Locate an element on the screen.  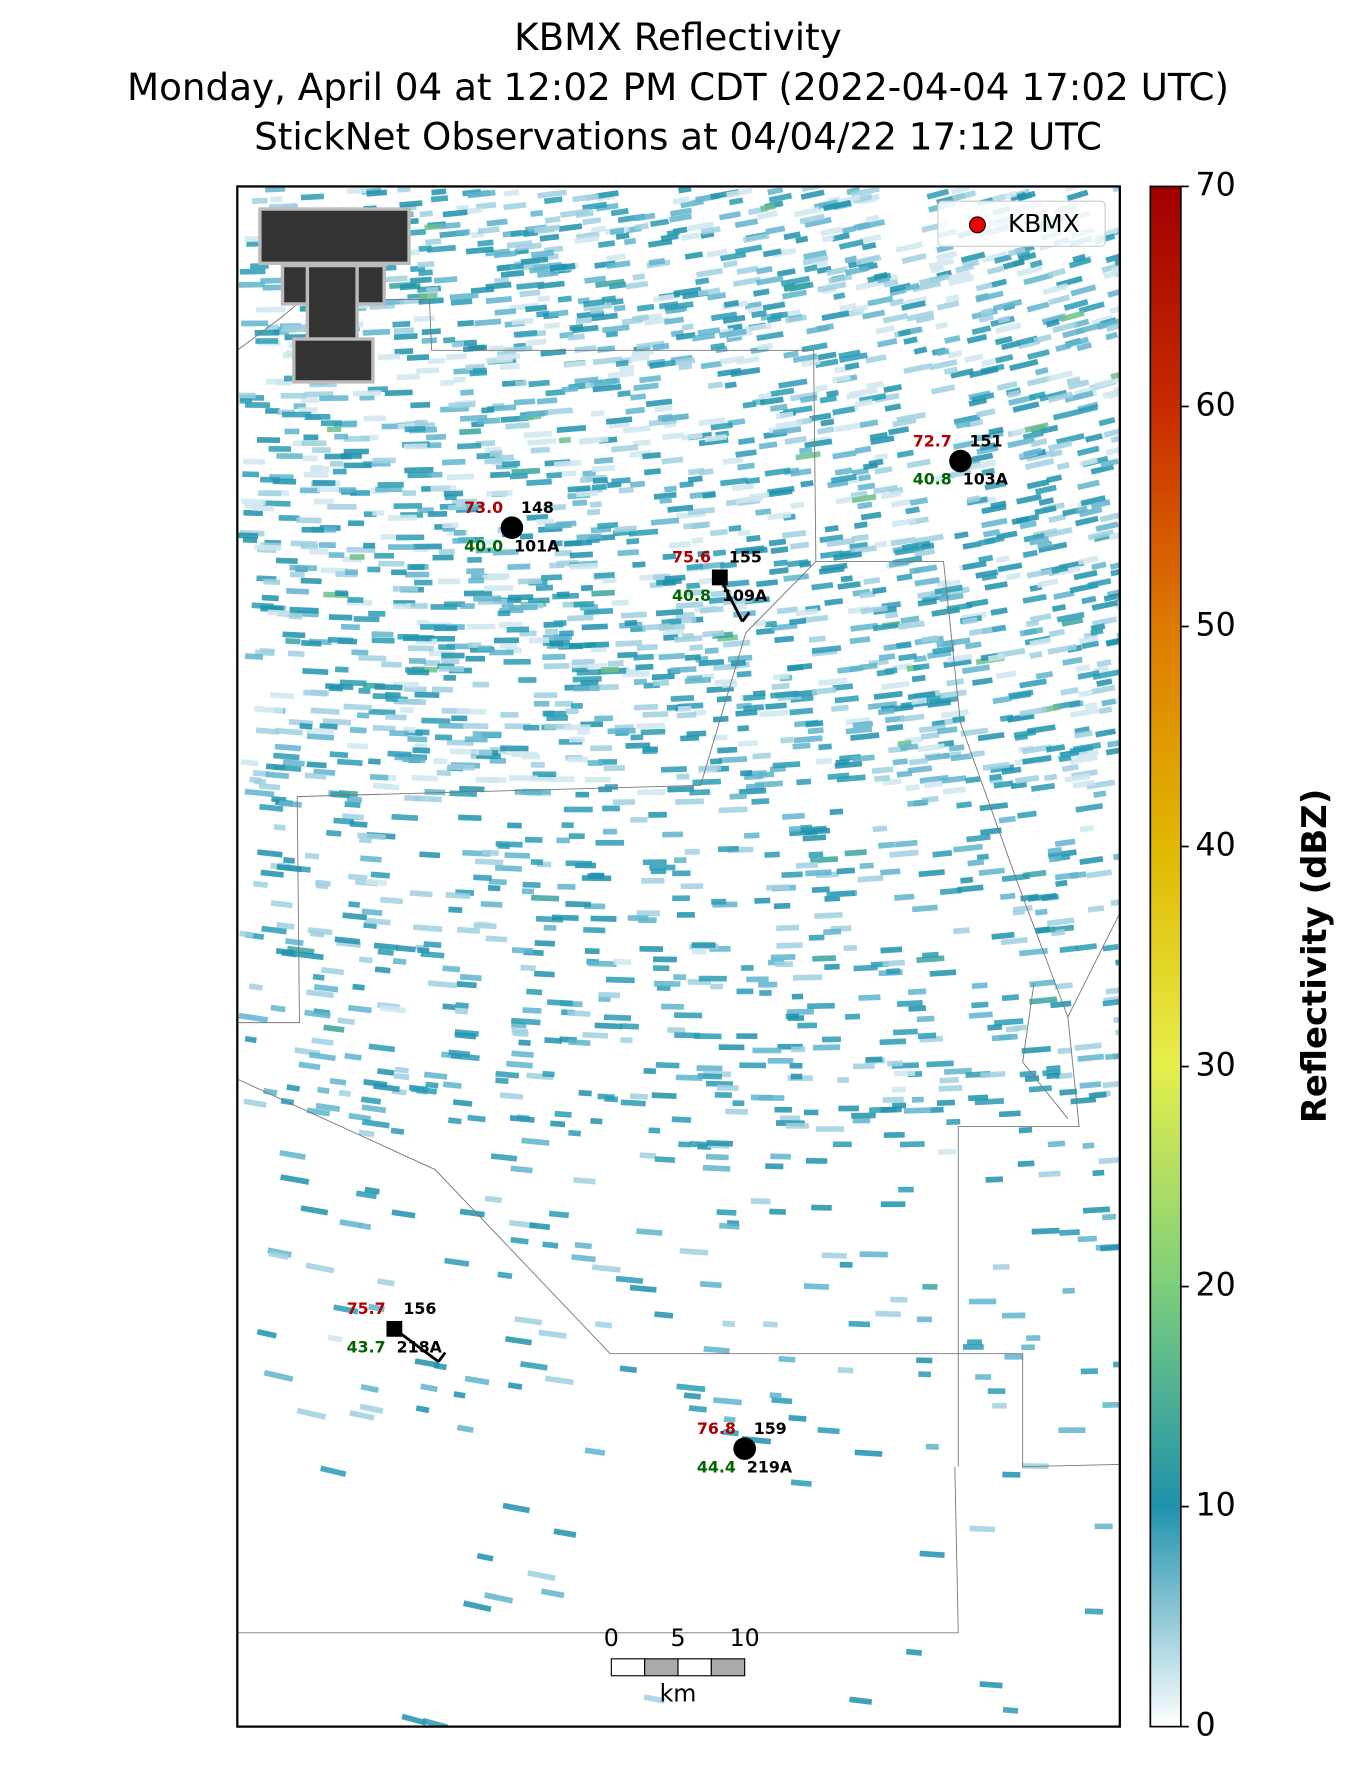
pressure: 151 is located at coordinates (986, 440).